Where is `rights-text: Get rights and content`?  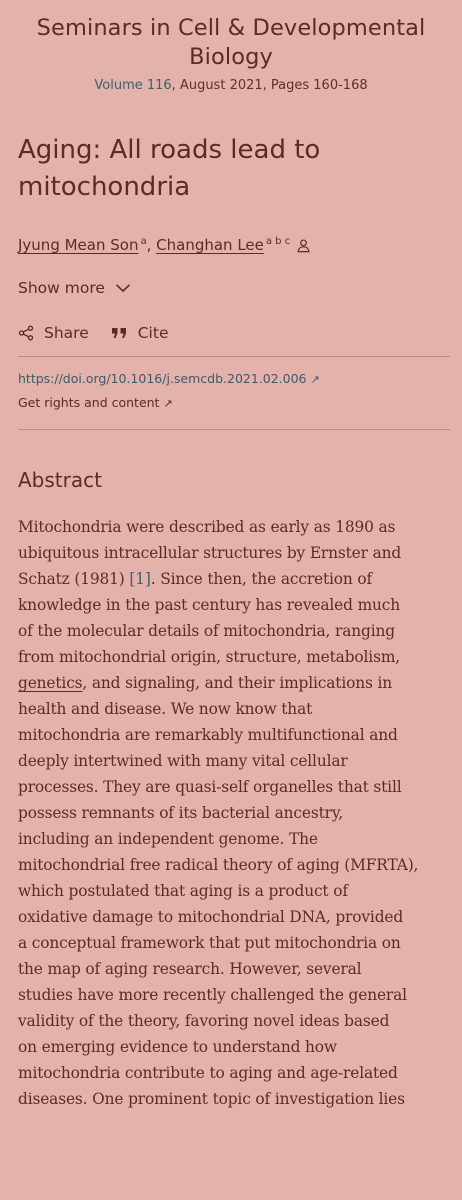 rights-text: Get rights and content is located at coordinates (89, 402).